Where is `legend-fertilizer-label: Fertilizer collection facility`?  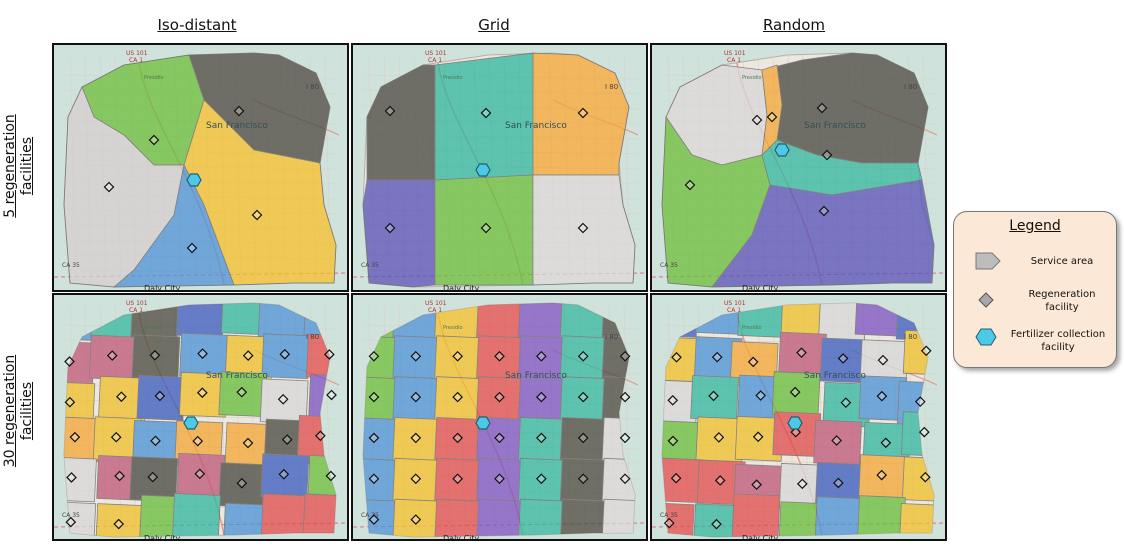
legend-fertilizer-label: Fertilizer collection facility is located at coordinates (1058, 341).